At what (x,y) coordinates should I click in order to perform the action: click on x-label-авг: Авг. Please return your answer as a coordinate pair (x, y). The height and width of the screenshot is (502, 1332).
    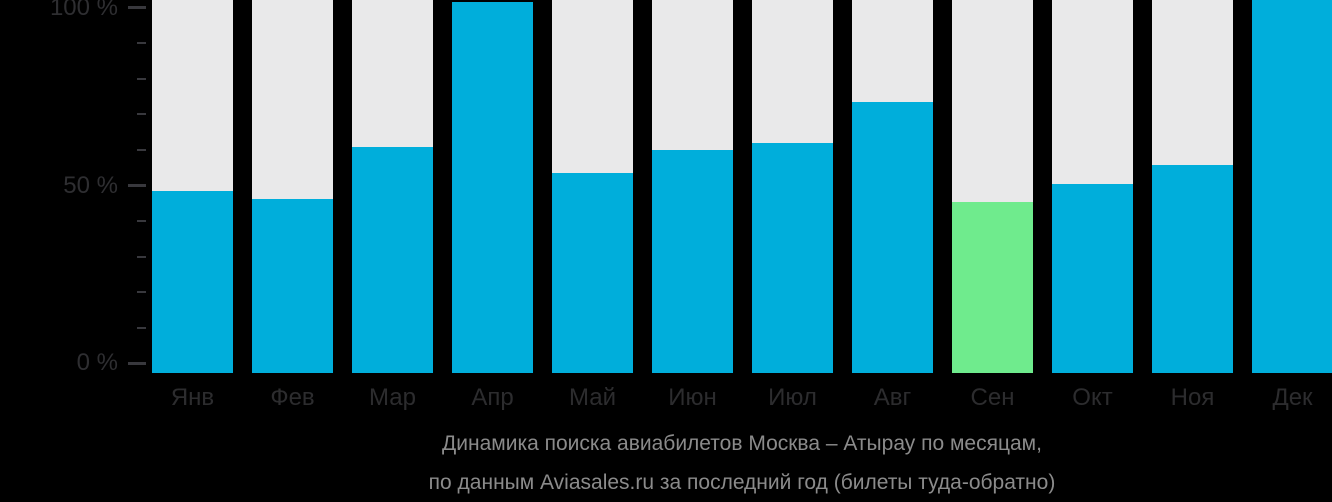
    Looking at the image, I should click on (892, 398).